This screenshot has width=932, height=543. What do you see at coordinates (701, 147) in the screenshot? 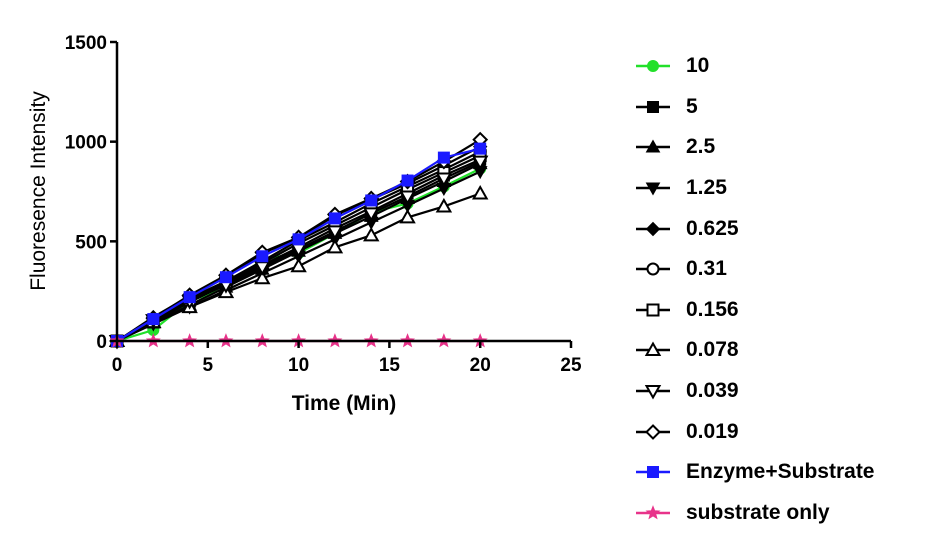
I see `legend-label: 2.5` at bounding box center [701, 147].